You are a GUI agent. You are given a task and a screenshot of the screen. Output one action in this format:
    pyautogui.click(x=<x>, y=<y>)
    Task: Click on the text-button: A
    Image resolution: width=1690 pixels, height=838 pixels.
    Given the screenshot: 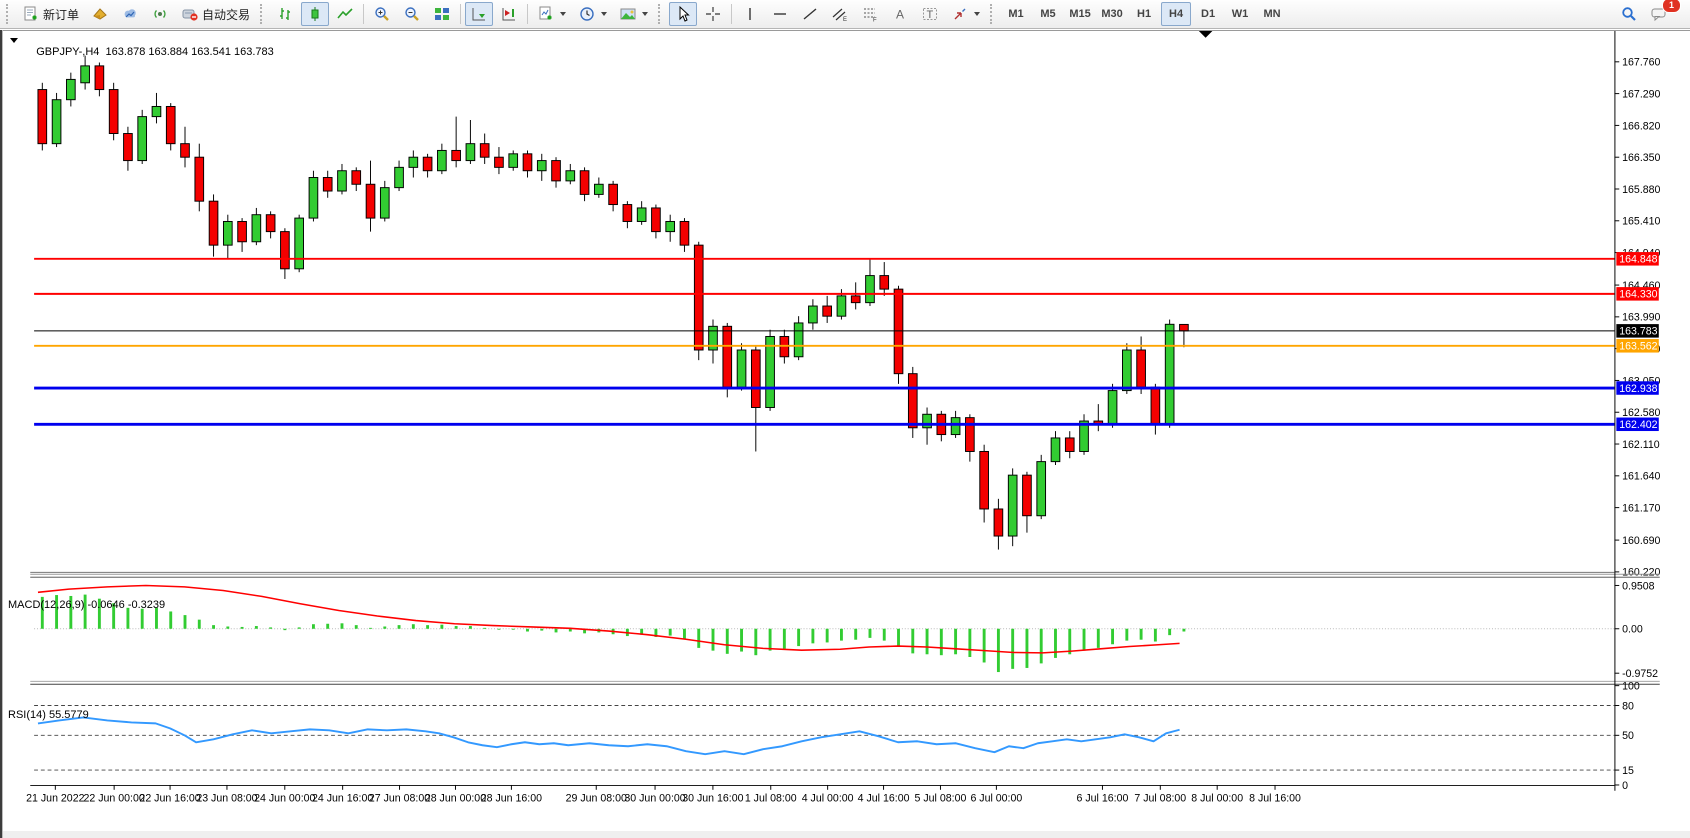 What is the action you would take?
    pyautogui.click(x=900, y=14)
    